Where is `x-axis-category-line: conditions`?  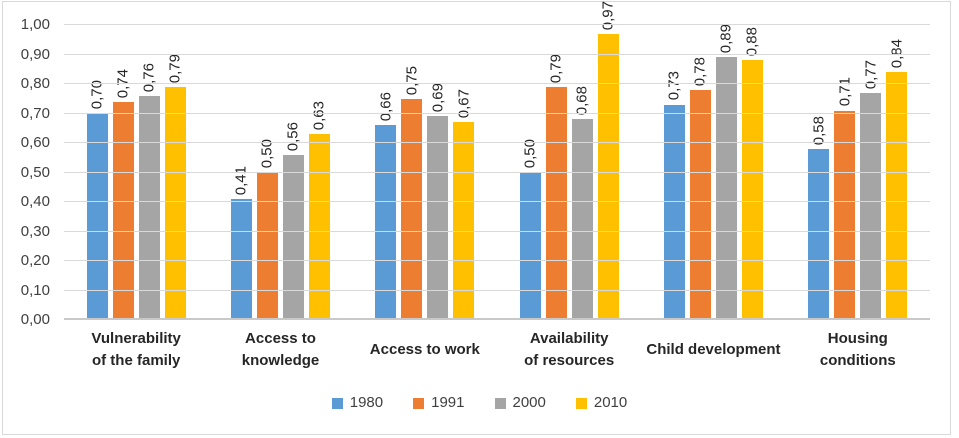
x-axis-category-line: conditions is located at coordinates (857, 360).